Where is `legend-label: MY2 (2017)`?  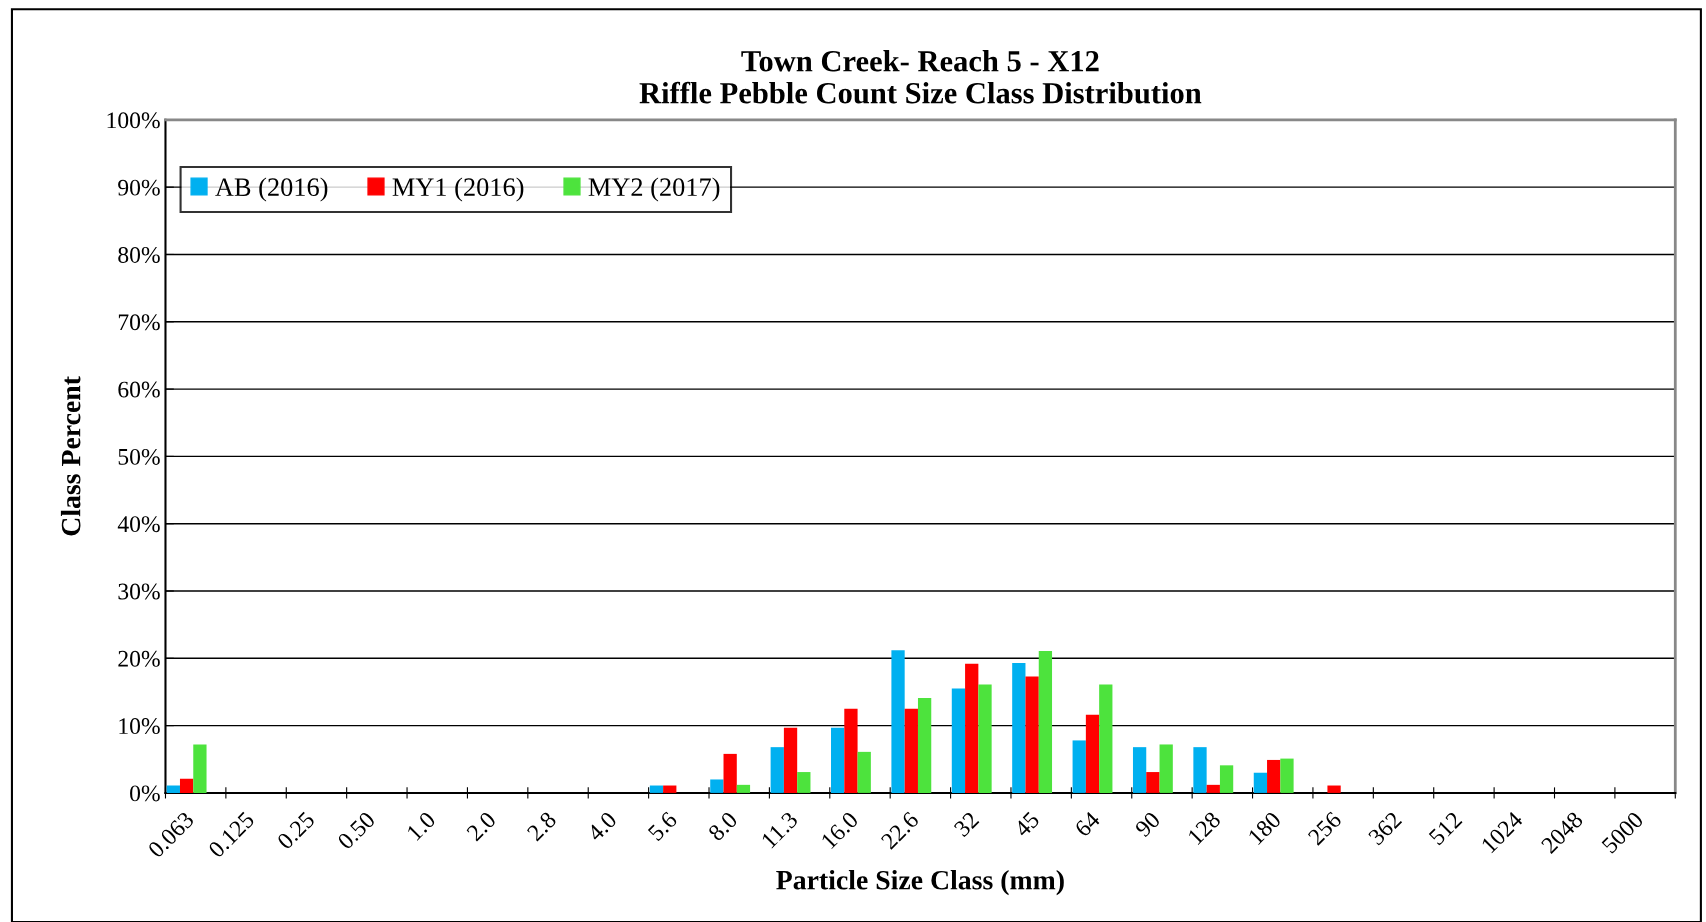
legend-label: MY2 (2017) is located at coordinates (654, 189).